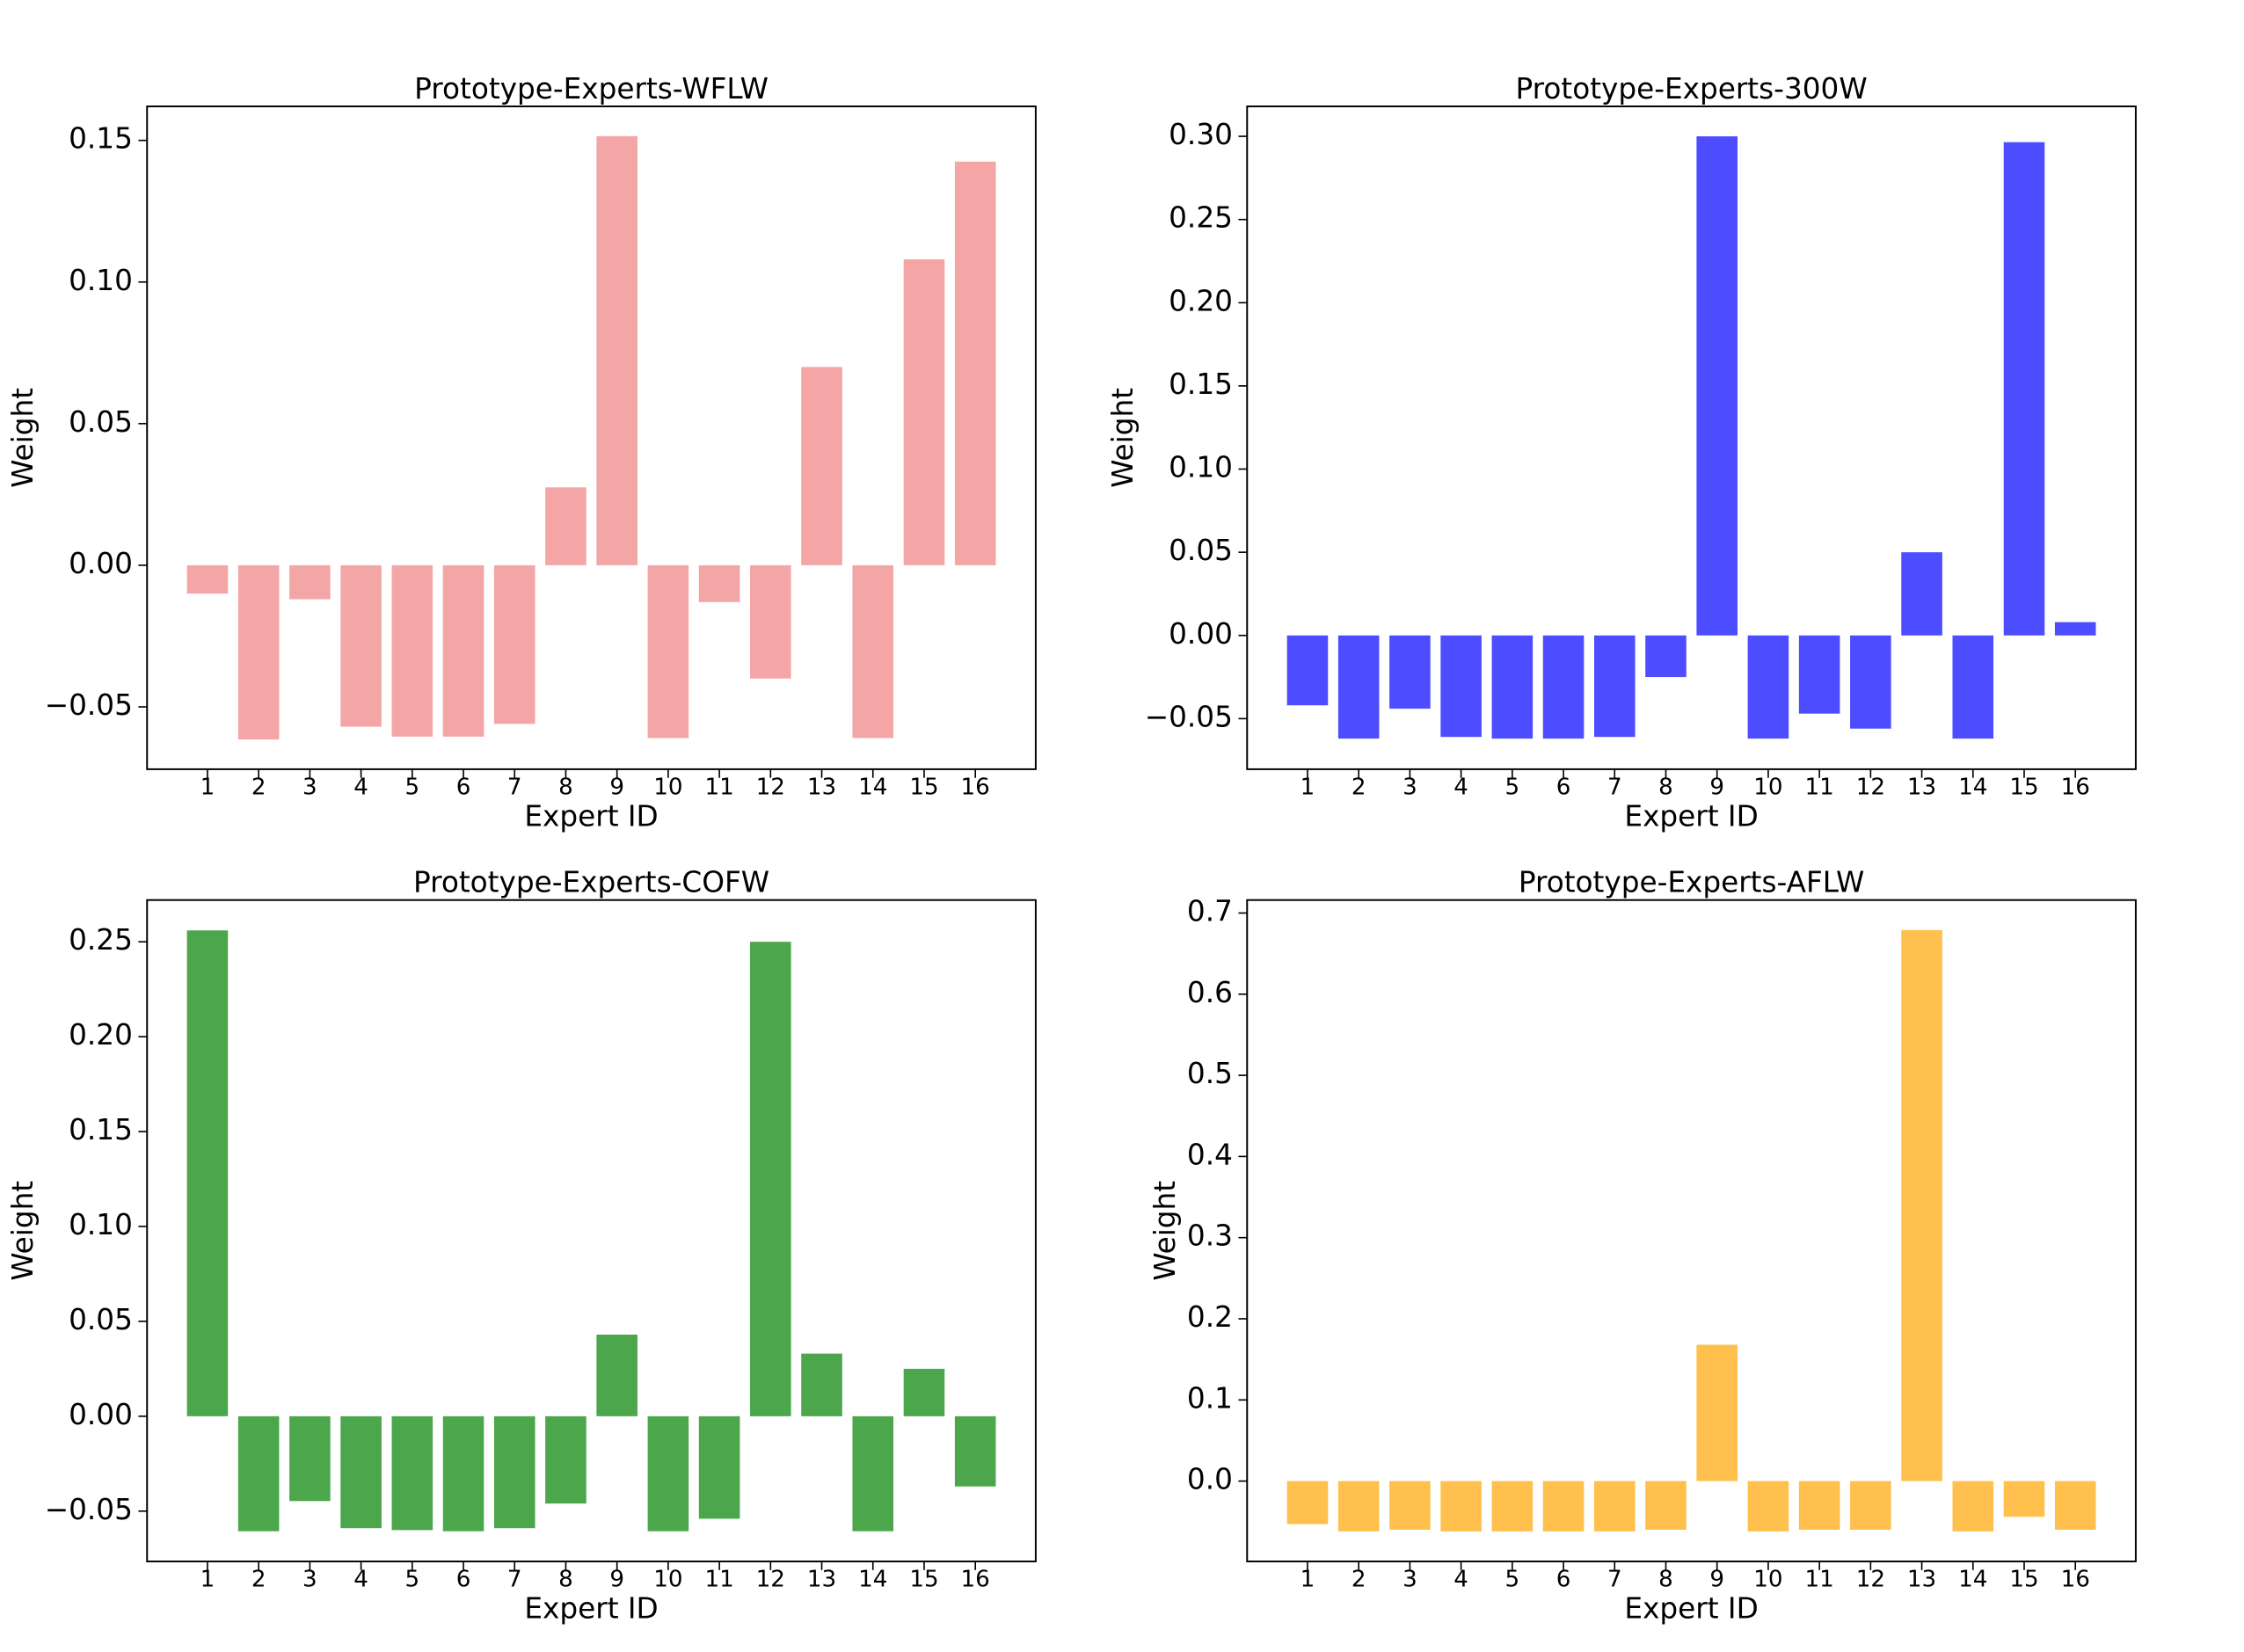  What do you see at coordinates (1614, 1580) in the screenshot?
I see `x-tick-label: 7` at bounding box center [1614, 1580].